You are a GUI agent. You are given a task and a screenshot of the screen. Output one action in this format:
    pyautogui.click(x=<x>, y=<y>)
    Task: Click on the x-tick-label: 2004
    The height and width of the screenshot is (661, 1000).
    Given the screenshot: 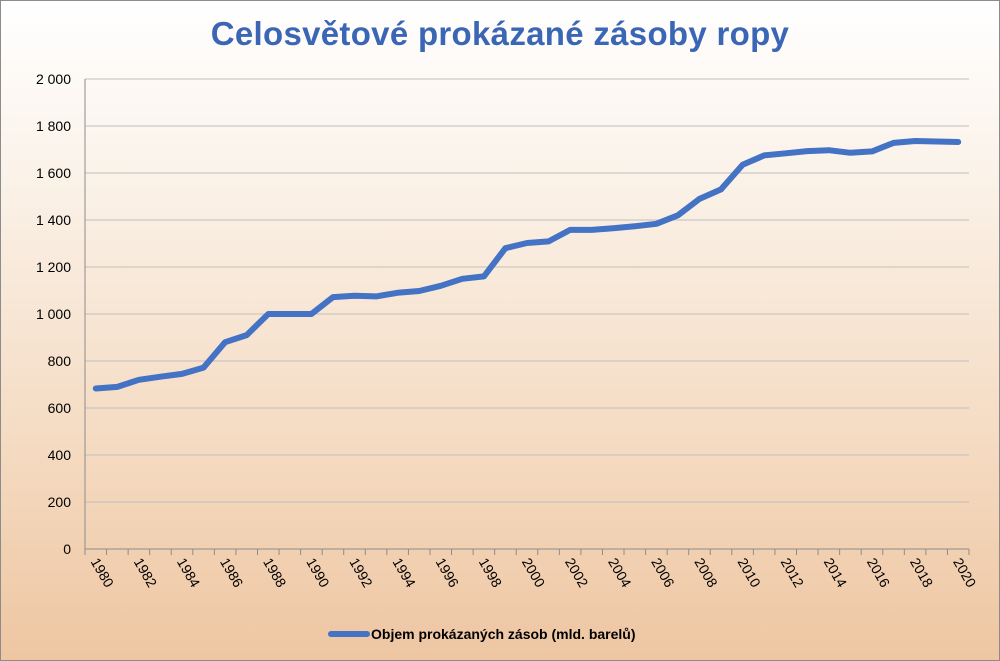 What is the action you would take?
    pyautogui.click(x=620, y=572)
    